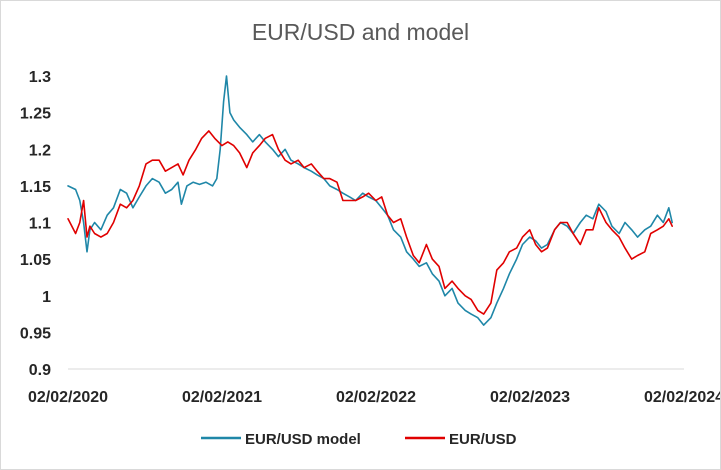 The image size is (721, 470). What do you see at coordinates (46, 297) in the screenshot?
I see `y-tick-label: 1` at bounding box center [46, 297].